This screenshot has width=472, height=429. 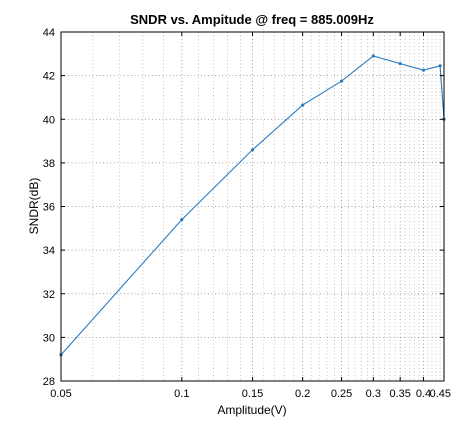 I want to click on y-tick-label: 32, so click(x=49, y=295).